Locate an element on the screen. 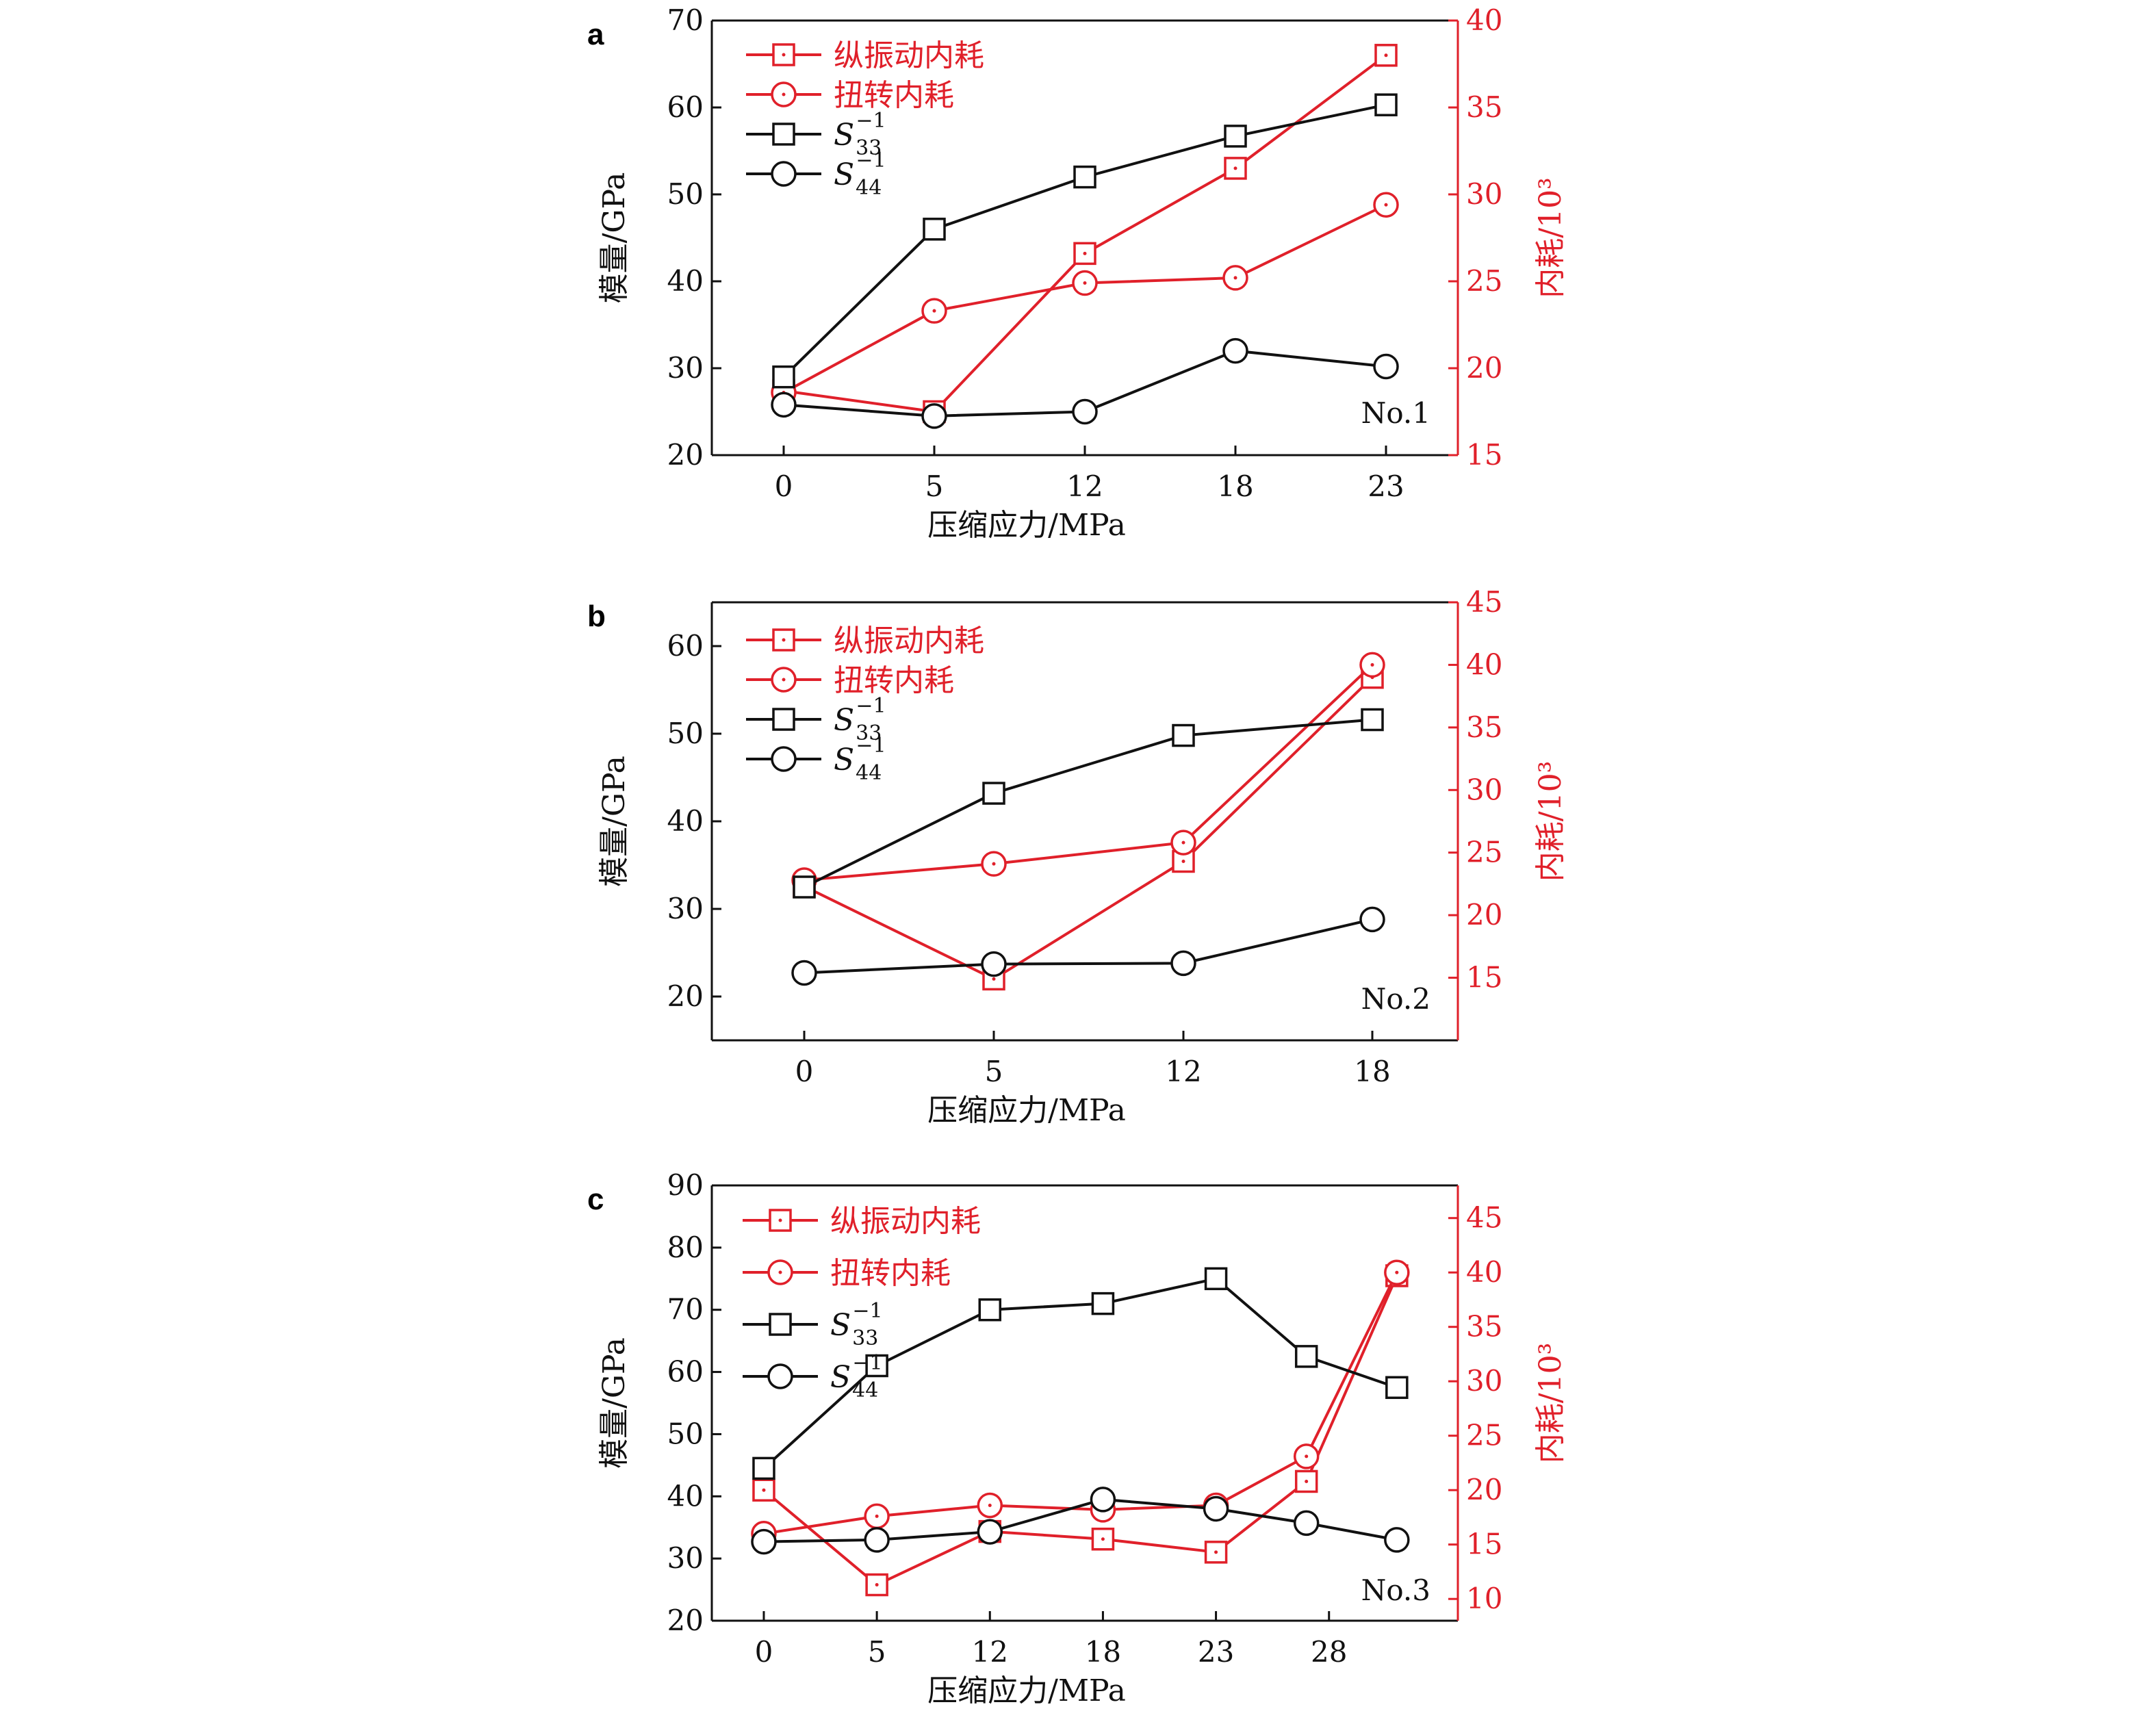  y-right-tick-label: 20 is located at coordinates (1484, 368).